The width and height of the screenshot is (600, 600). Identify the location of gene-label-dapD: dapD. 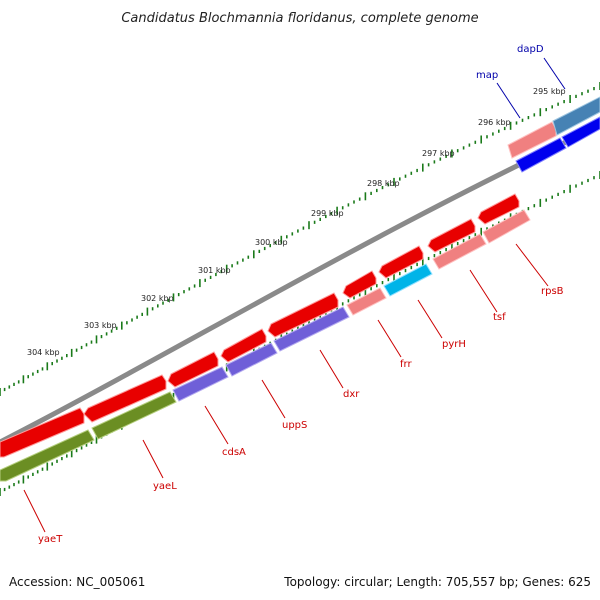
(530, 49).